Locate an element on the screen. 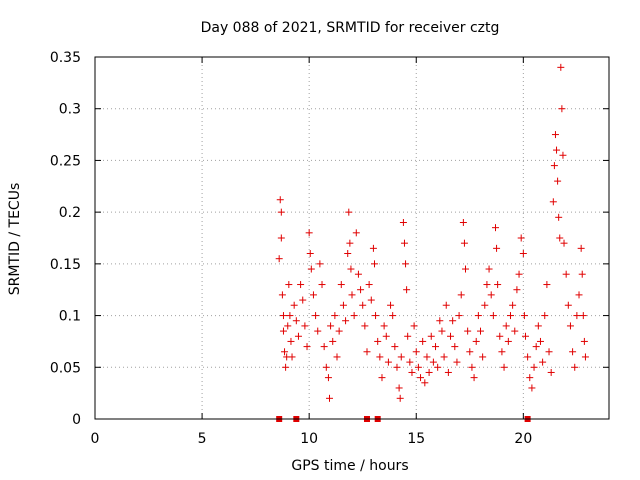 The width and height of the screenshot is (640, 480). y-tick-label: 0.15 is located at coordinates (65, 265).